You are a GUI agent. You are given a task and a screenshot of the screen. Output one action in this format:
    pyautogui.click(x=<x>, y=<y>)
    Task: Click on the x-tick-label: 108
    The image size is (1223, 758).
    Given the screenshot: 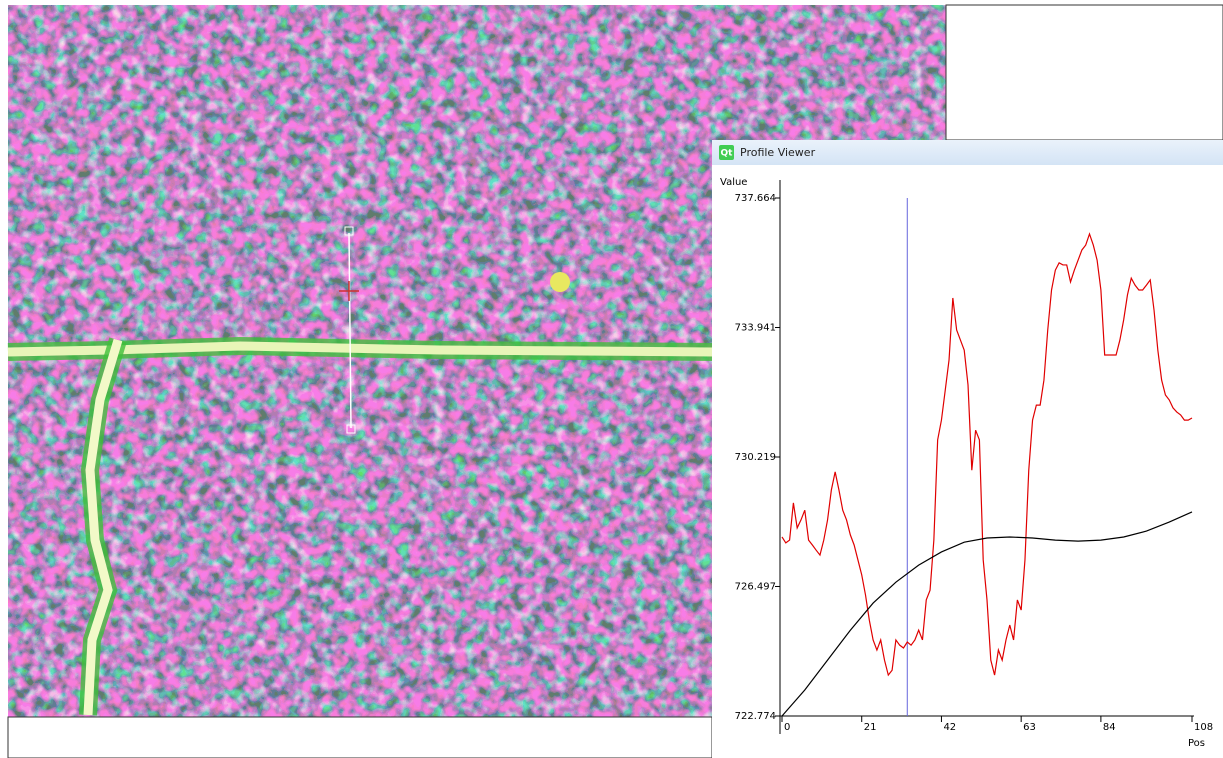 What is the action you would take?
    pyautogui.click(x=1203, y=727)
    